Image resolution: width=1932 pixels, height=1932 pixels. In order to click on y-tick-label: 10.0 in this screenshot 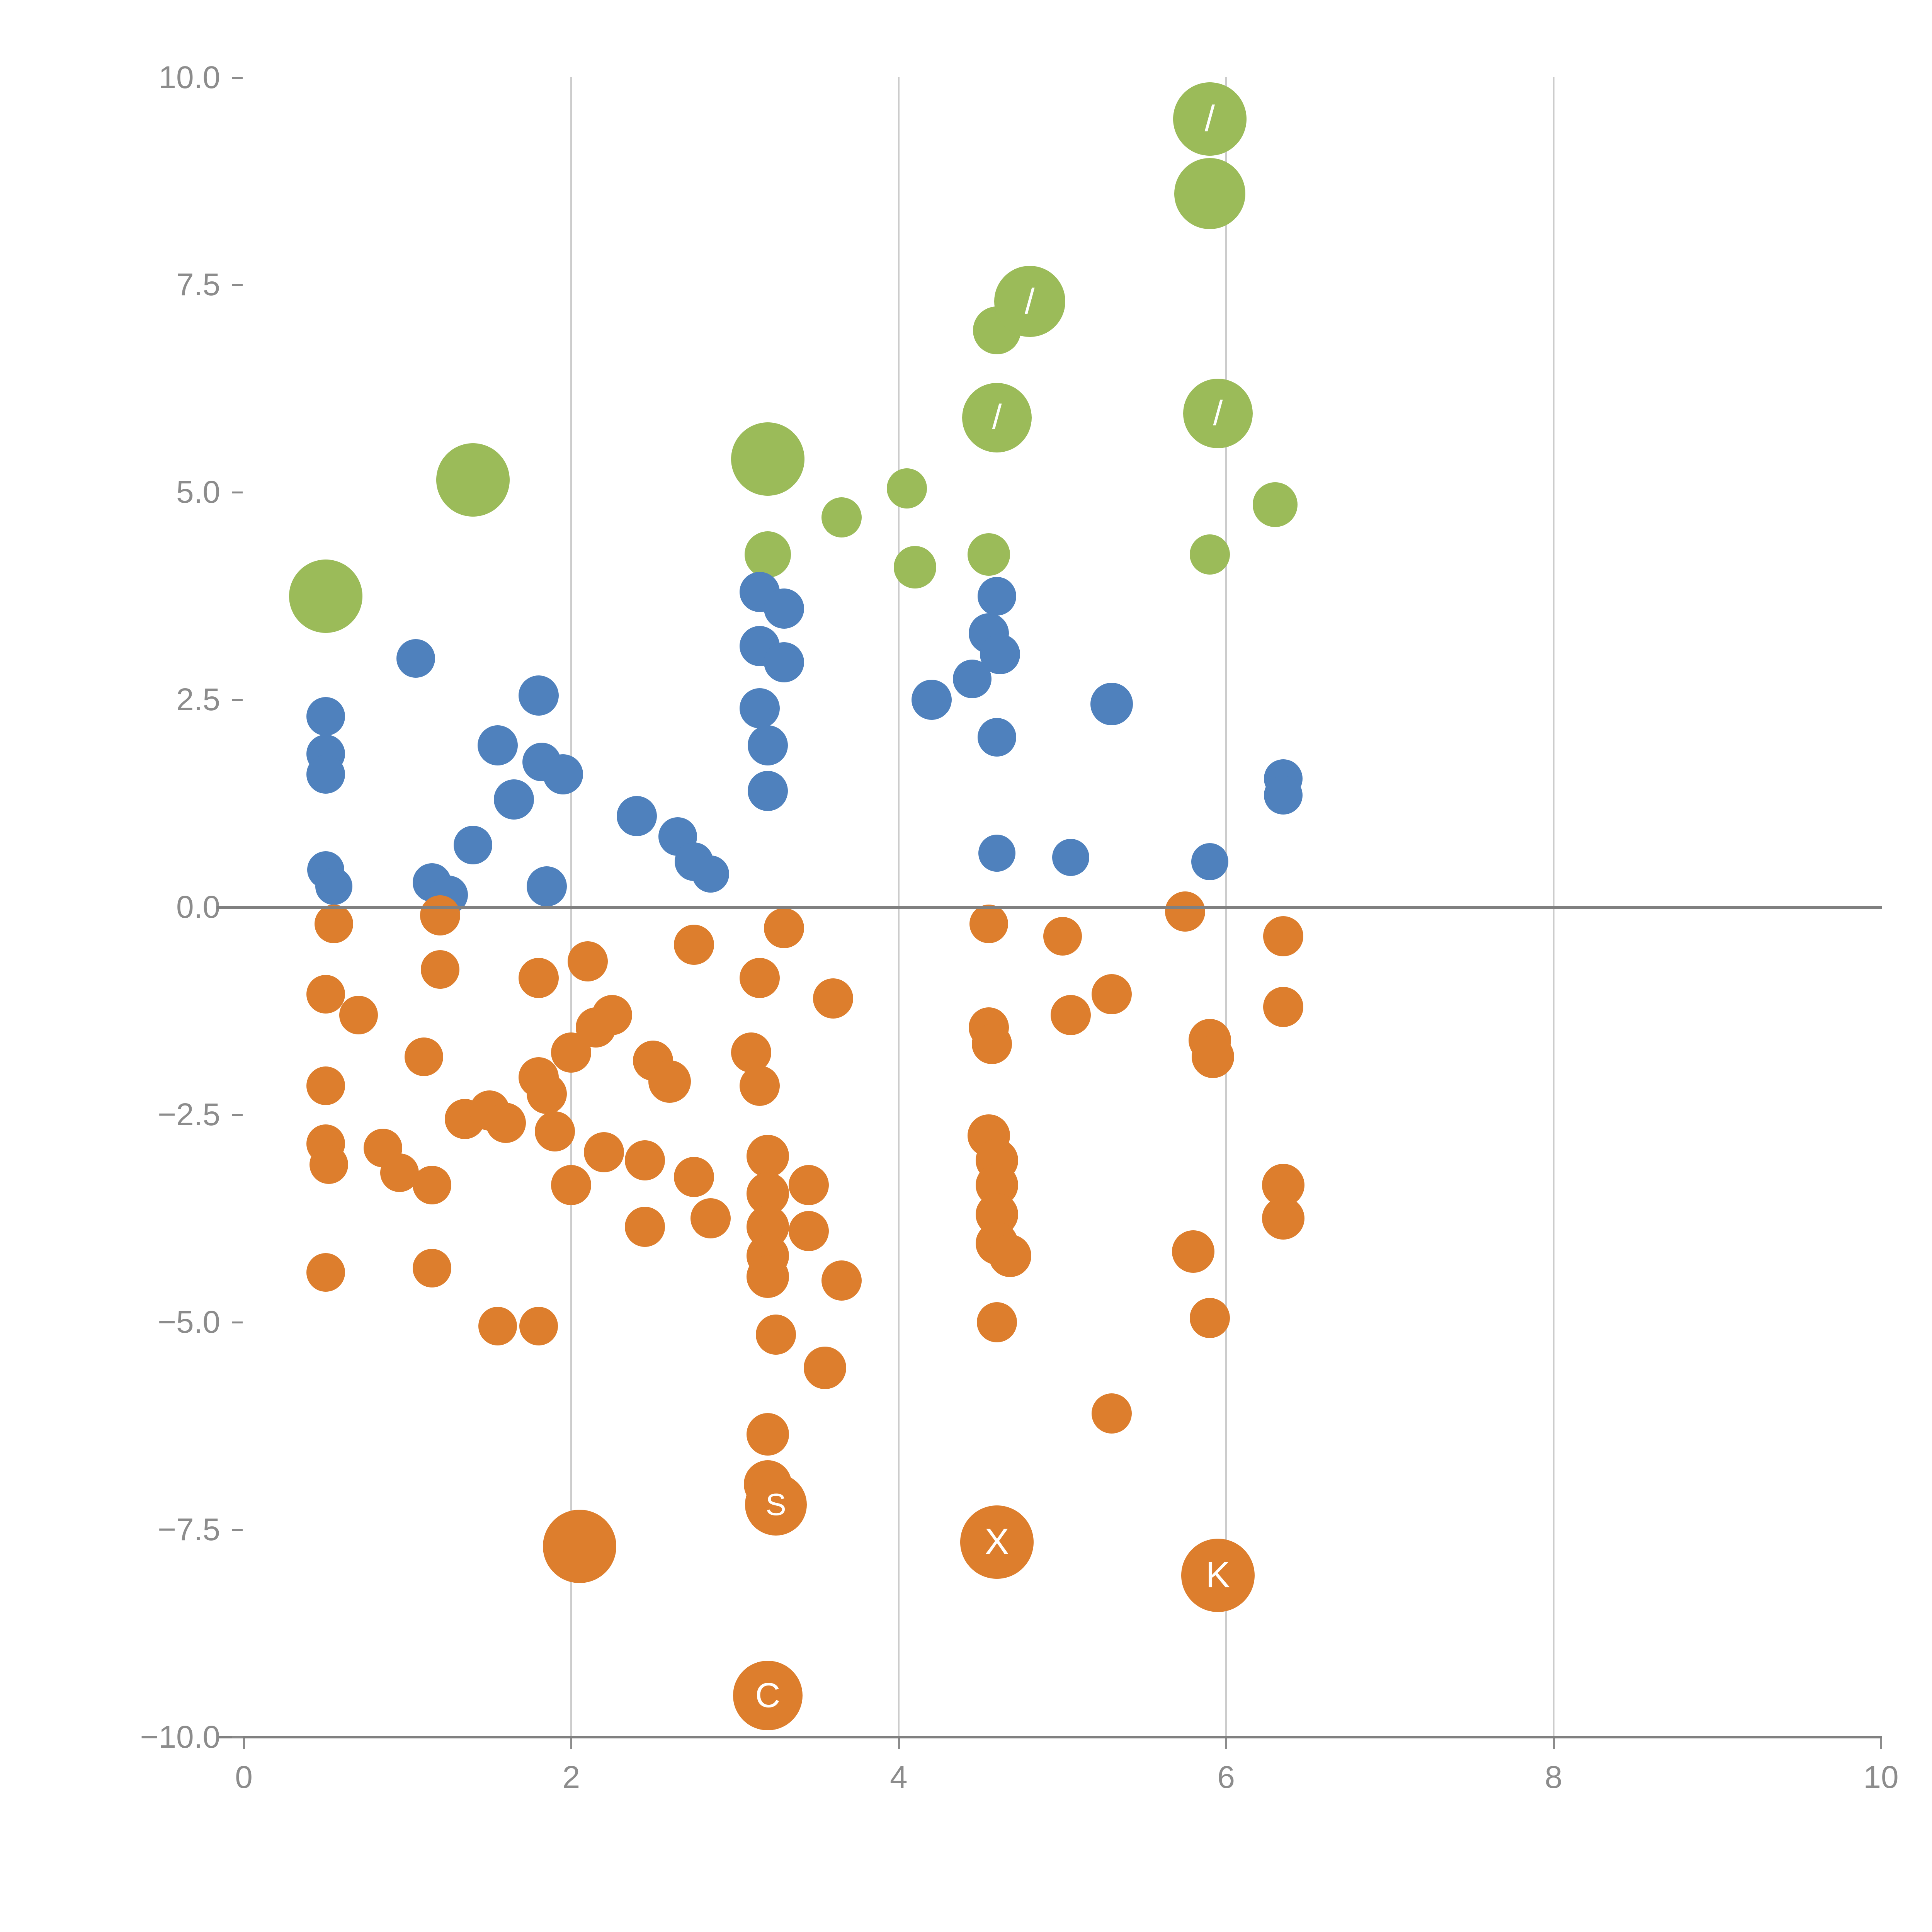, I will do `click(189, 78)`.